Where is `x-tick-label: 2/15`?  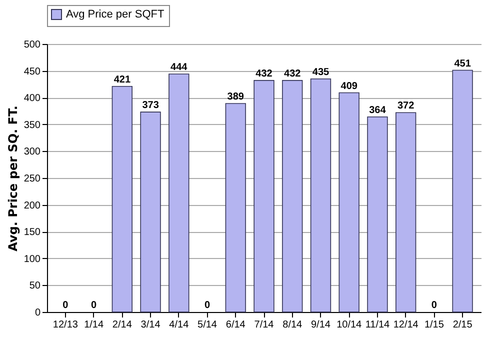 x-tick-label: 2/15 is located at coordinates (462, 325).